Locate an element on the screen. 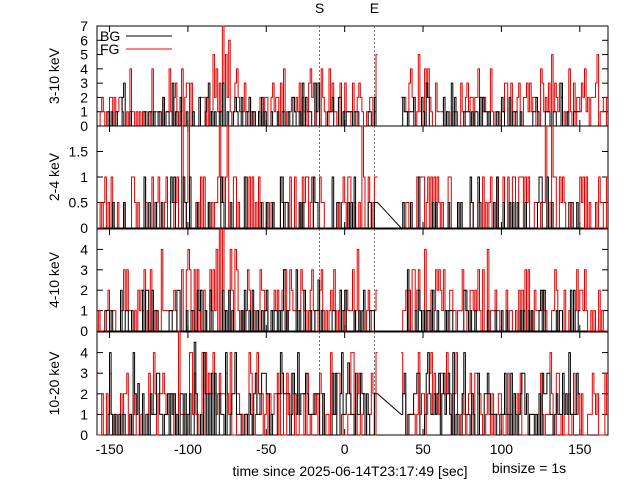 This screenshot has height=485, width=640. panel-3-ytick-label: 3 is located at coordinates (84, 373).